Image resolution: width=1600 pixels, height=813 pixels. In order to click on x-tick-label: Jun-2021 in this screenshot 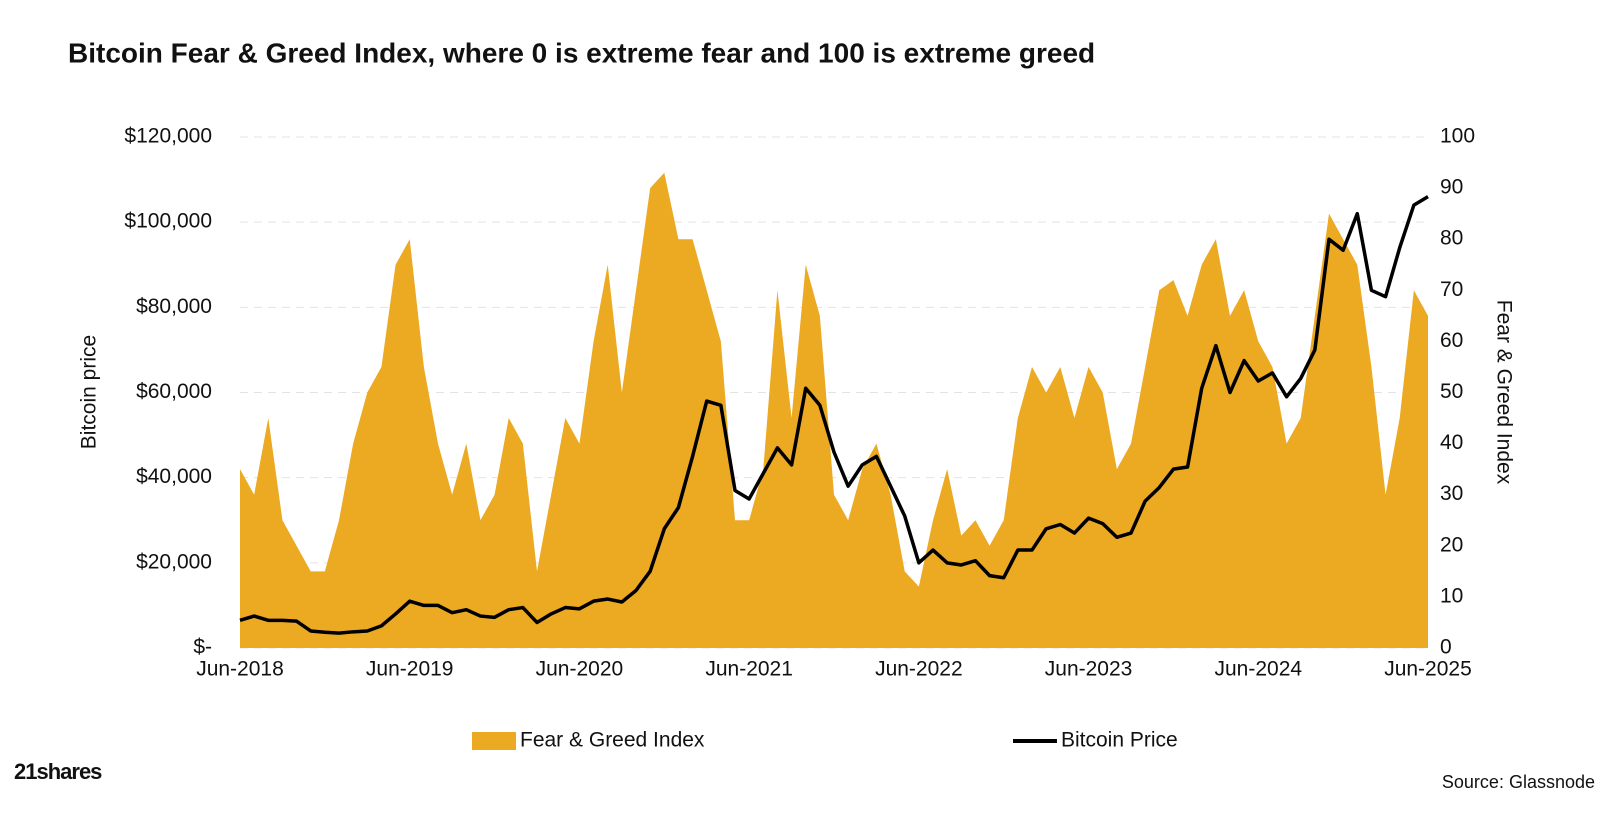, I will do `click(749, 669)`.